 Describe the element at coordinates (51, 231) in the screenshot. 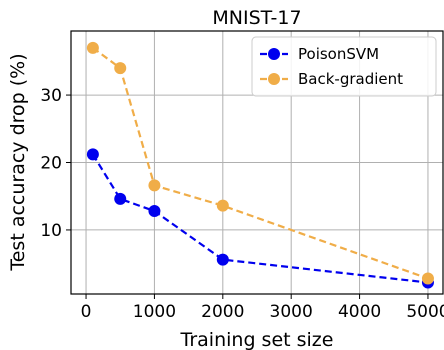

I see `y-tick-label: 10` at that location.